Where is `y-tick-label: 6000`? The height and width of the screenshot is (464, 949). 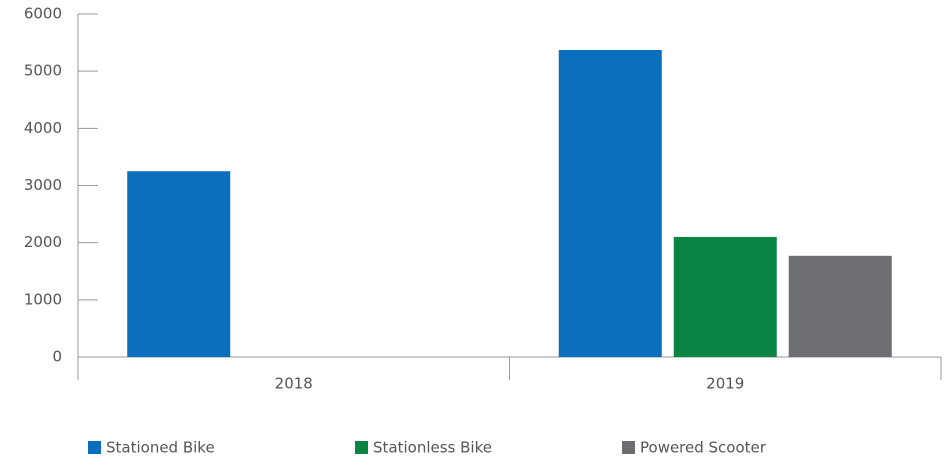
y-tick-label: 6000 is located at coordinates (43, 14).